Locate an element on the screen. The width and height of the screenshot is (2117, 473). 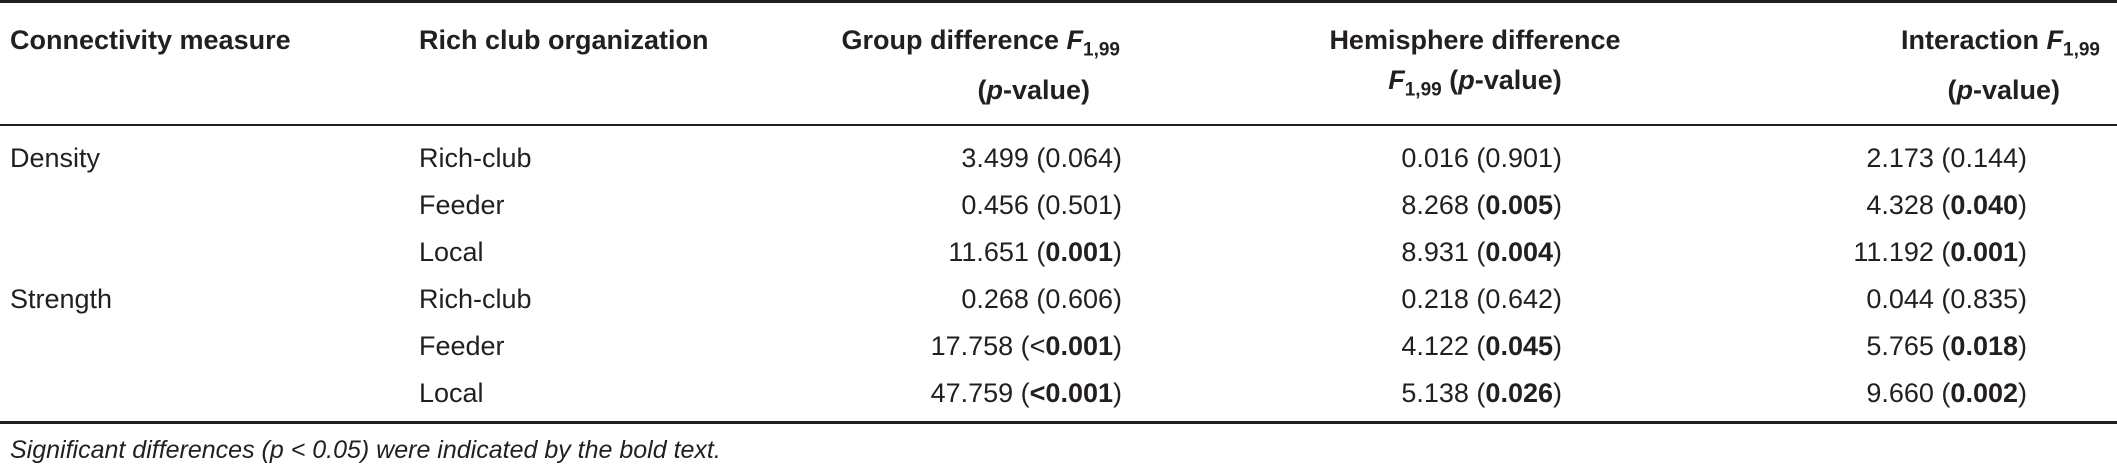
f-statistic: 4.122 ( is located at coordinates (1443, 346).